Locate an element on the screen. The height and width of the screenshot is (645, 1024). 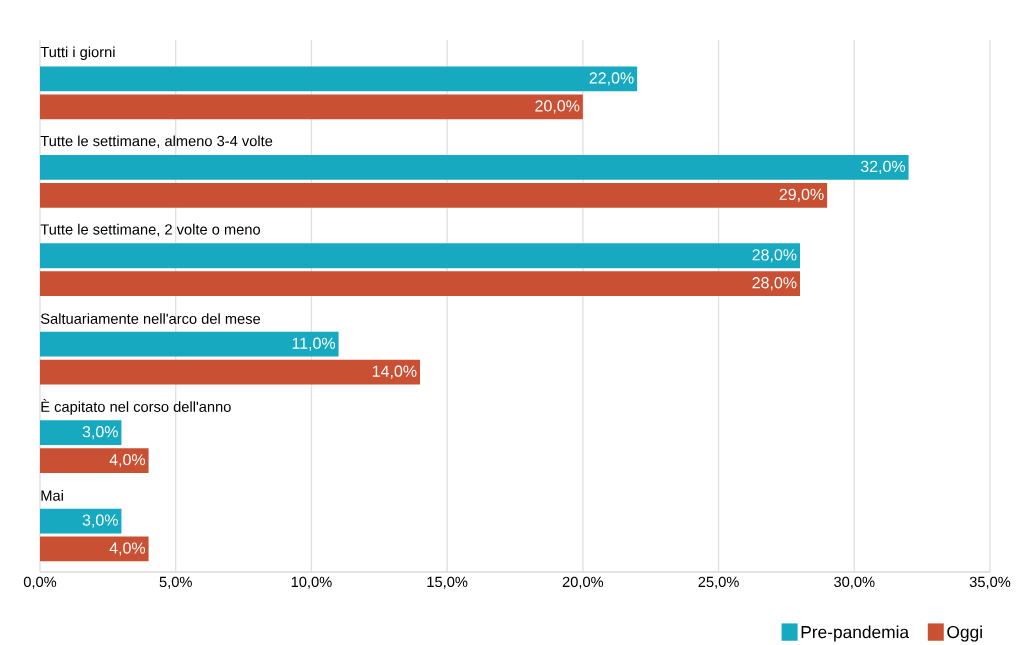
x-tick-label: 35,0% is located at coordinates (990, 582).